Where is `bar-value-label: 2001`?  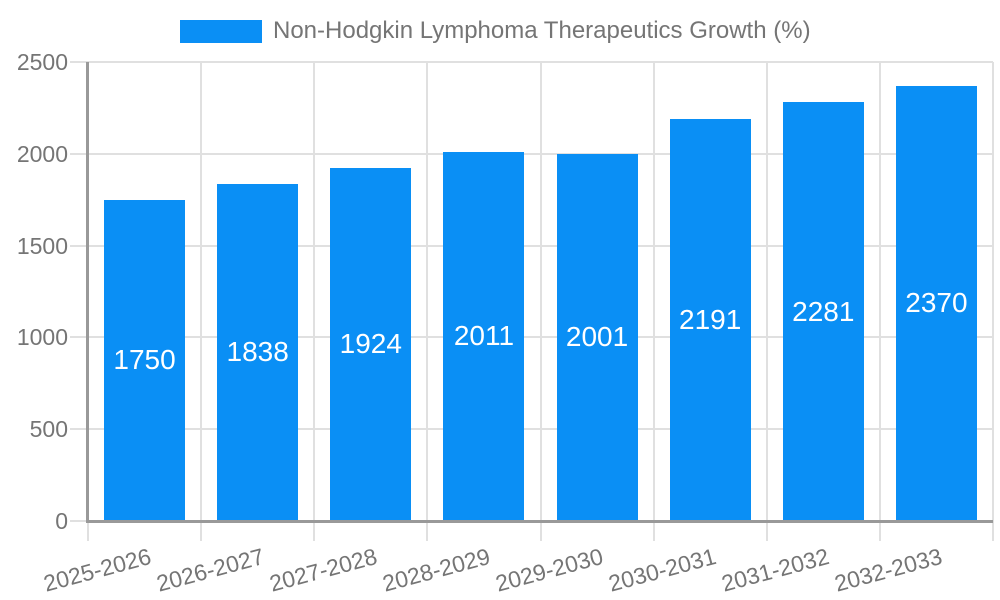 bar-value-label: 2001 is located at coordinates (597, 337).